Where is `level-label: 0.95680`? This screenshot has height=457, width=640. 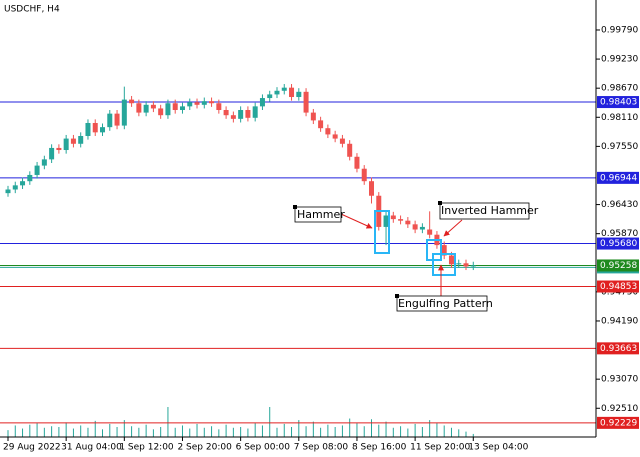
level-label: 0.95680 is located at coordinates (618, 244).